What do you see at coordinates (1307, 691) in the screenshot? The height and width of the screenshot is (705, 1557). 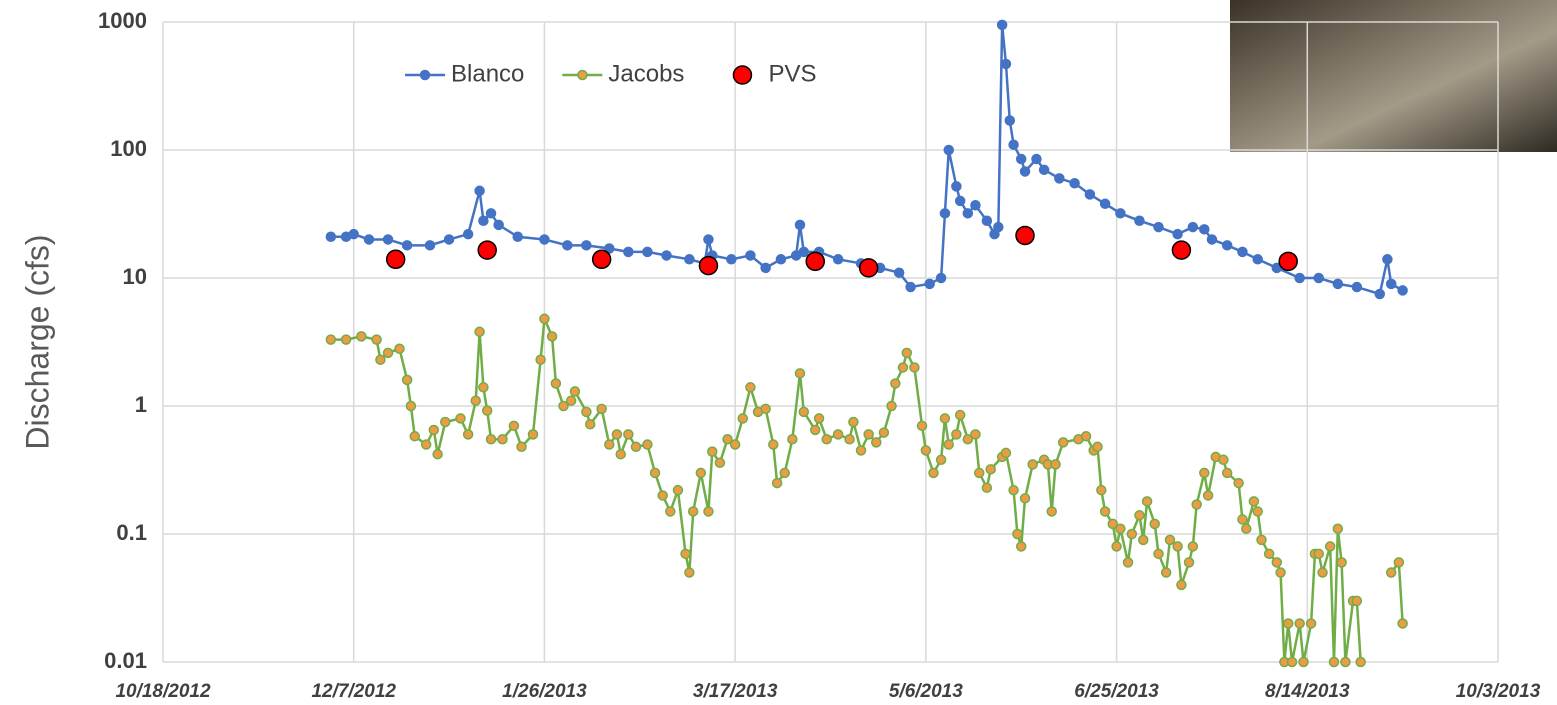 I see `x-tick-label: 8/14/2013` at bounding box center [1307, 691].